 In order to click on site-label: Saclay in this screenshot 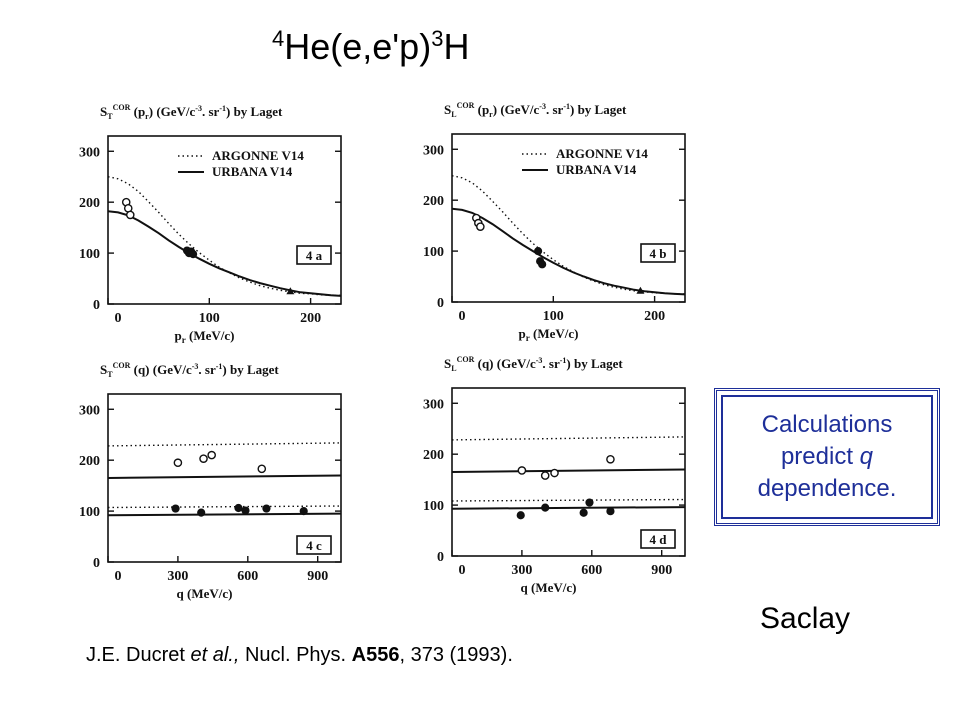, I will do `click(805, 618)`.